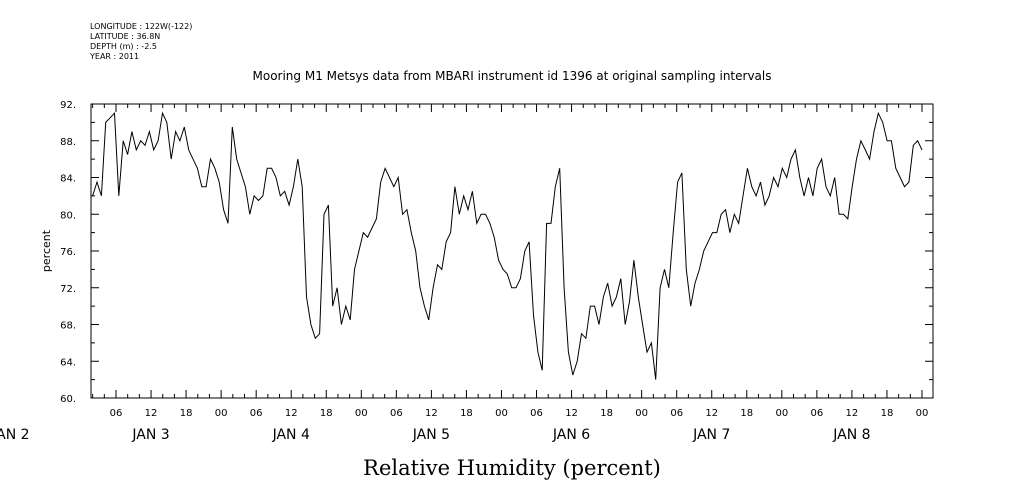 The image size is (1009, 504). What do you see at coordinates (68, 215) in the screenshot?
I see `y-tick-label: 80.` at bounding box center [68, 215].